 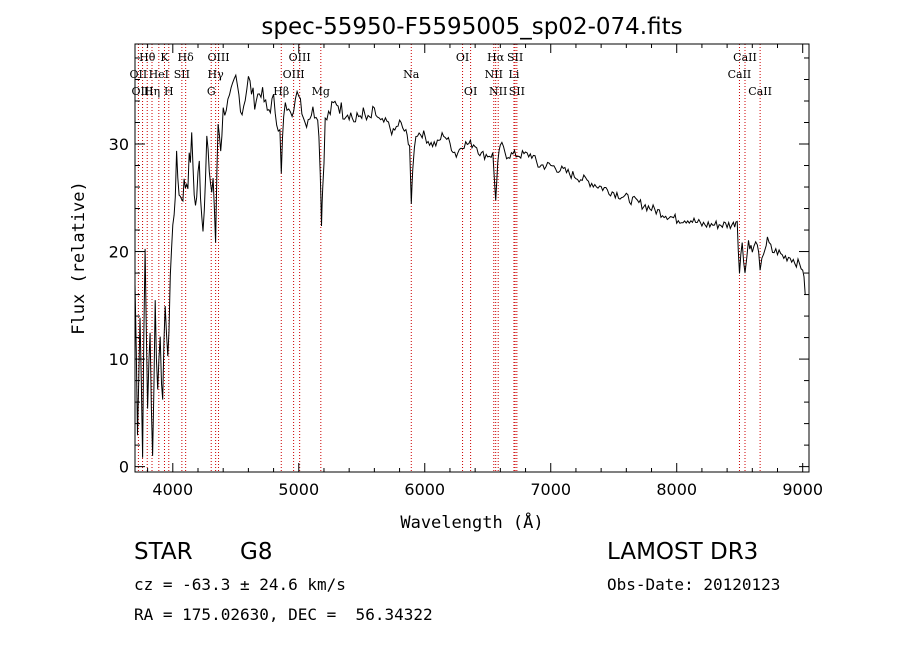 I want to click on line-label-10: Hγ, so click(x=216, y=74).